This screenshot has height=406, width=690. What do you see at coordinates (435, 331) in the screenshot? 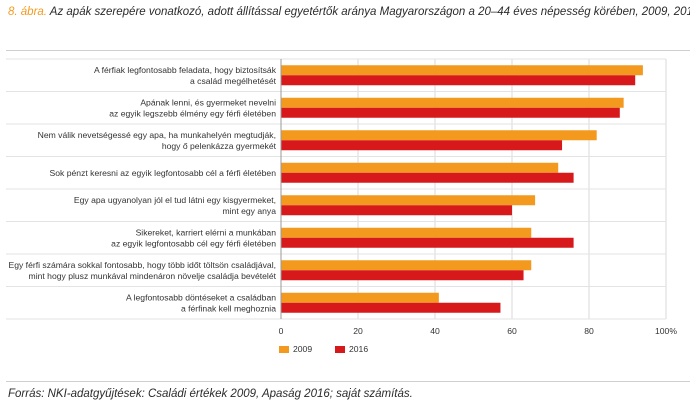
I see `x-tick-label: 40` at bounding box center [435, 331].